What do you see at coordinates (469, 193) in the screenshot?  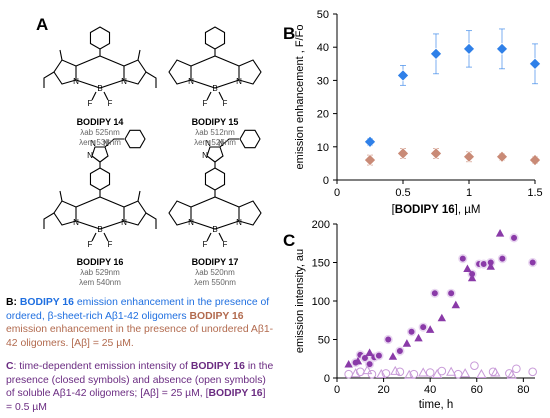 I see `x-tick-label: 1` at bounding box center [469, 193].